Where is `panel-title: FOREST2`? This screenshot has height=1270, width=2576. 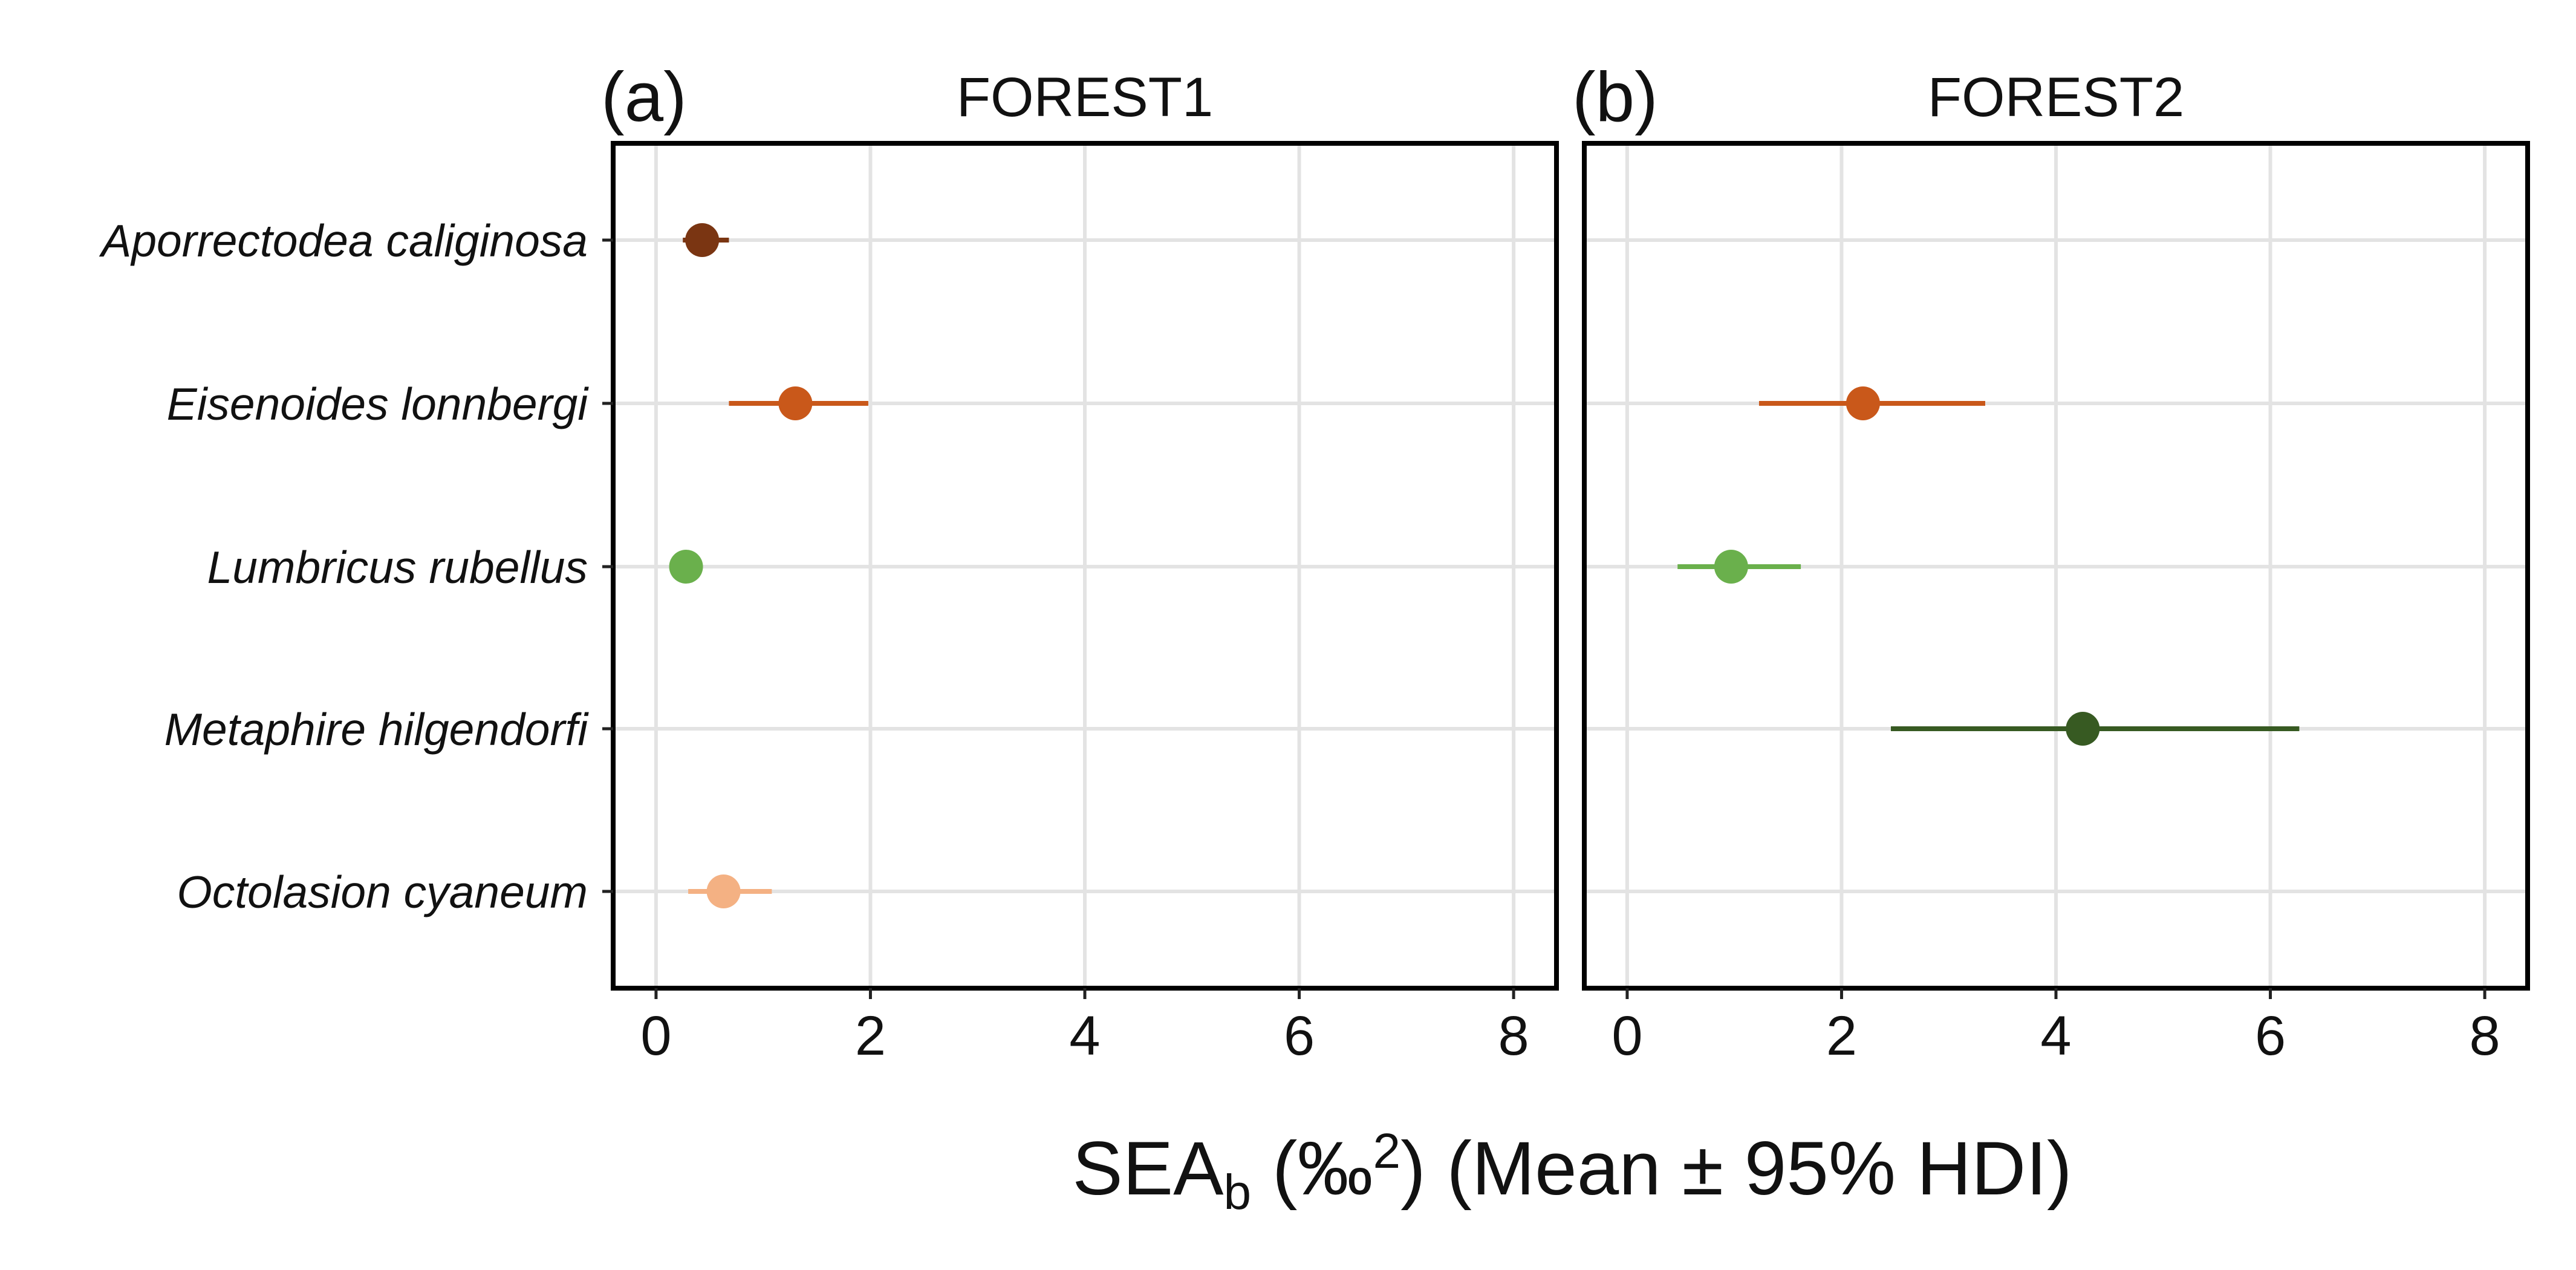
panel-title: FOREST2 is located at coordinates (2056, 97).